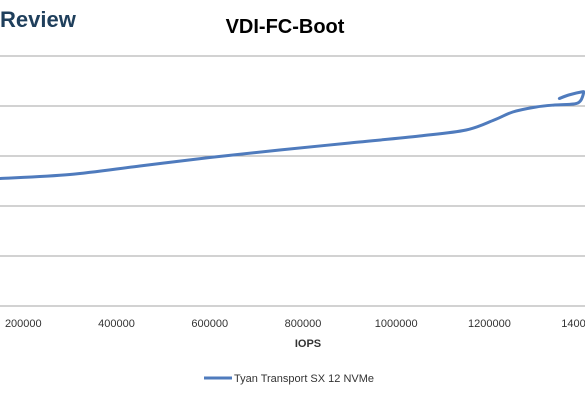 Image resolution: width=585 pixels, height=401 pixels. What do you see at coordinates (303, 324) in the screenshot?
I see `x-tick-label: 800000` at bounding box center [303, 324].